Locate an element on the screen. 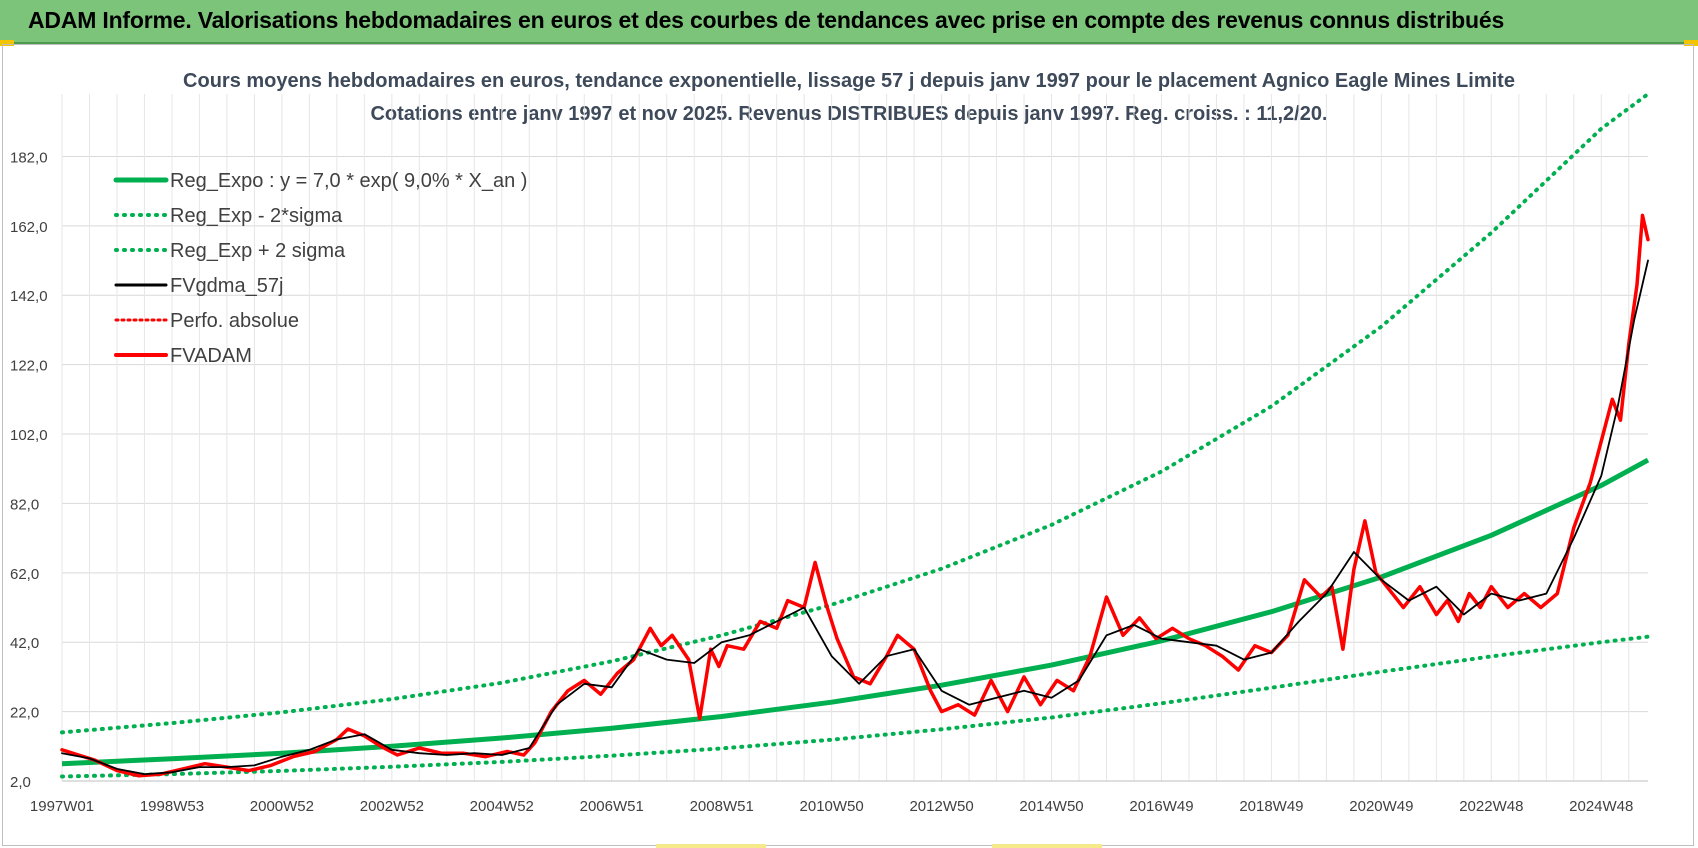 The image size is (1698, 848). legend-entry-label: FVADAM is located at coordinates (211, 356).